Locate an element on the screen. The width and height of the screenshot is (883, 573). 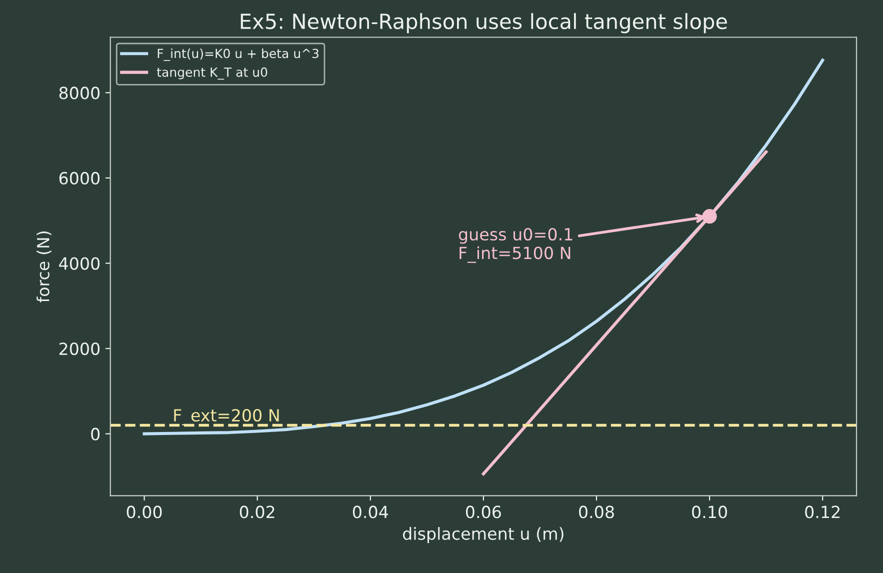
chart-title: Ex5: Newton-Raphson uses local tangent slope is located at coordinates (483, 23).